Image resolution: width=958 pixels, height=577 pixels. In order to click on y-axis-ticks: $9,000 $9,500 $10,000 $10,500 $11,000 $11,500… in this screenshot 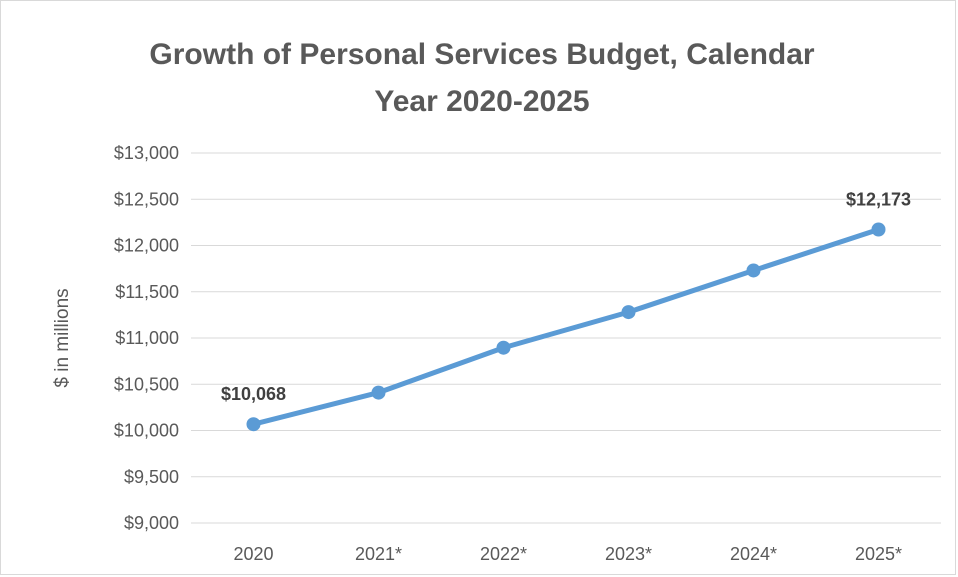, I will do `click(146, 338)`.